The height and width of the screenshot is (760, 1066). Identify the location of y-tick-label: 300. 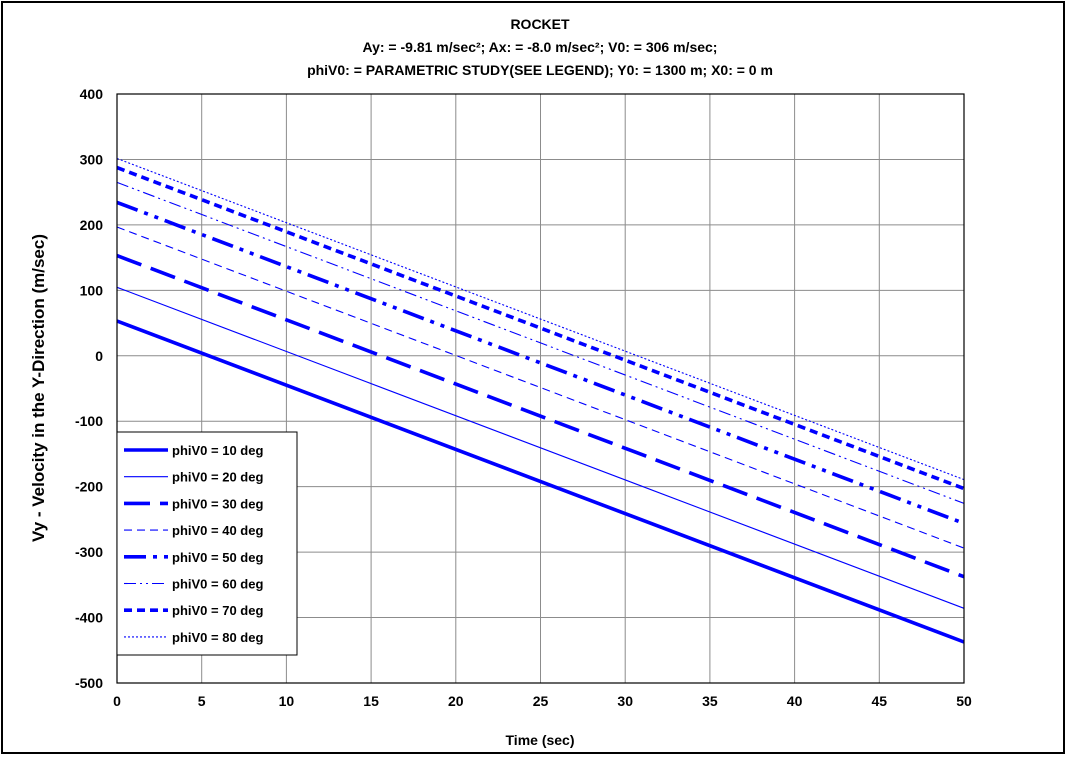
(92, 159).